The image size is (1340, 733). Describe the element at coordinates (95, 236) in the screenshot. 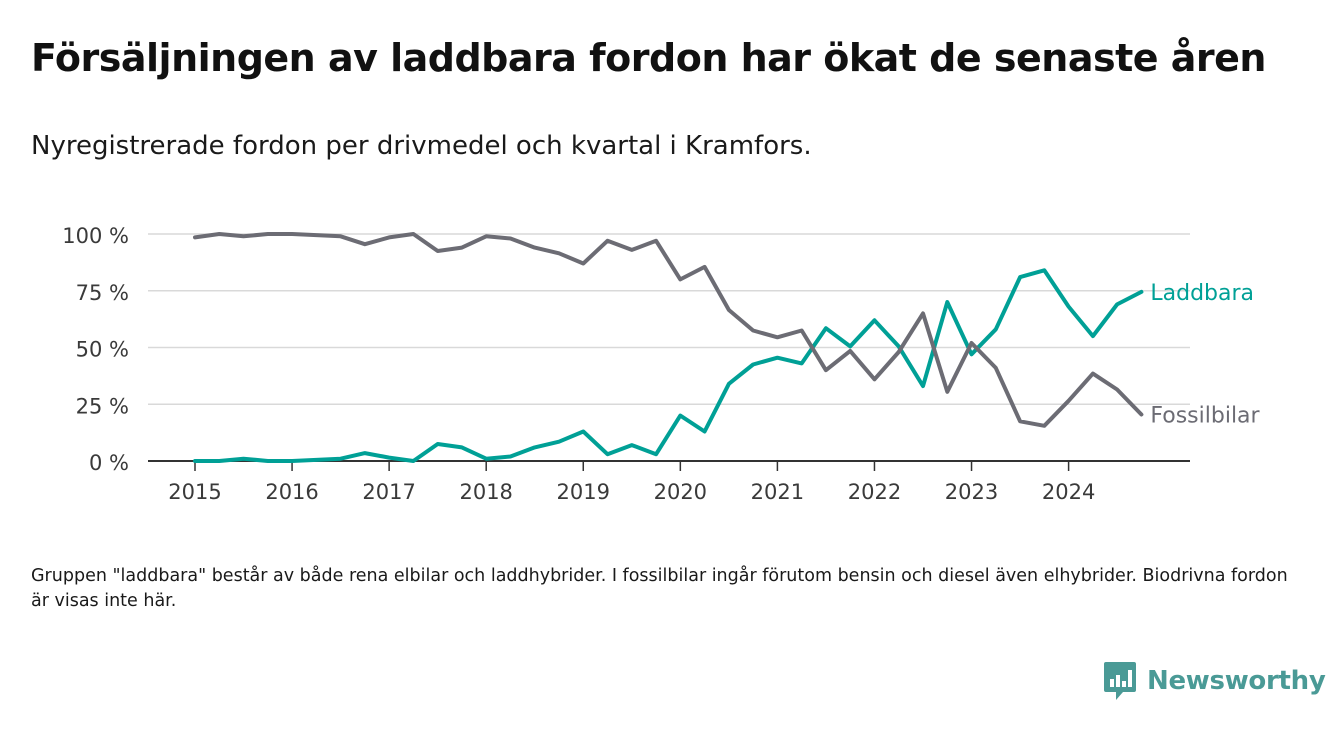

I see `y-tick-label: 100 %` at that location.